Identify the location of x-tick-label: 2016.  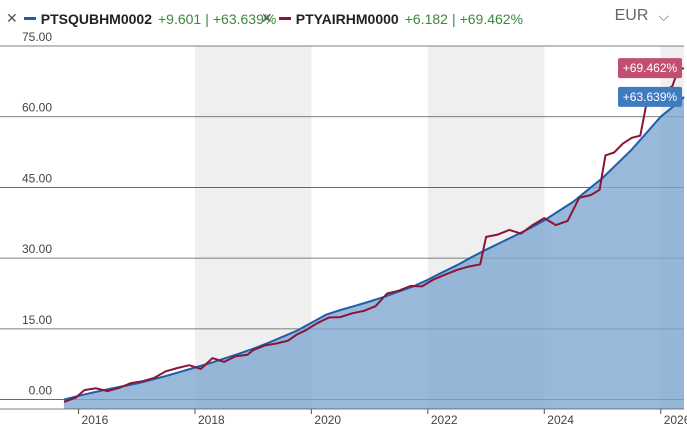
(95, 420).